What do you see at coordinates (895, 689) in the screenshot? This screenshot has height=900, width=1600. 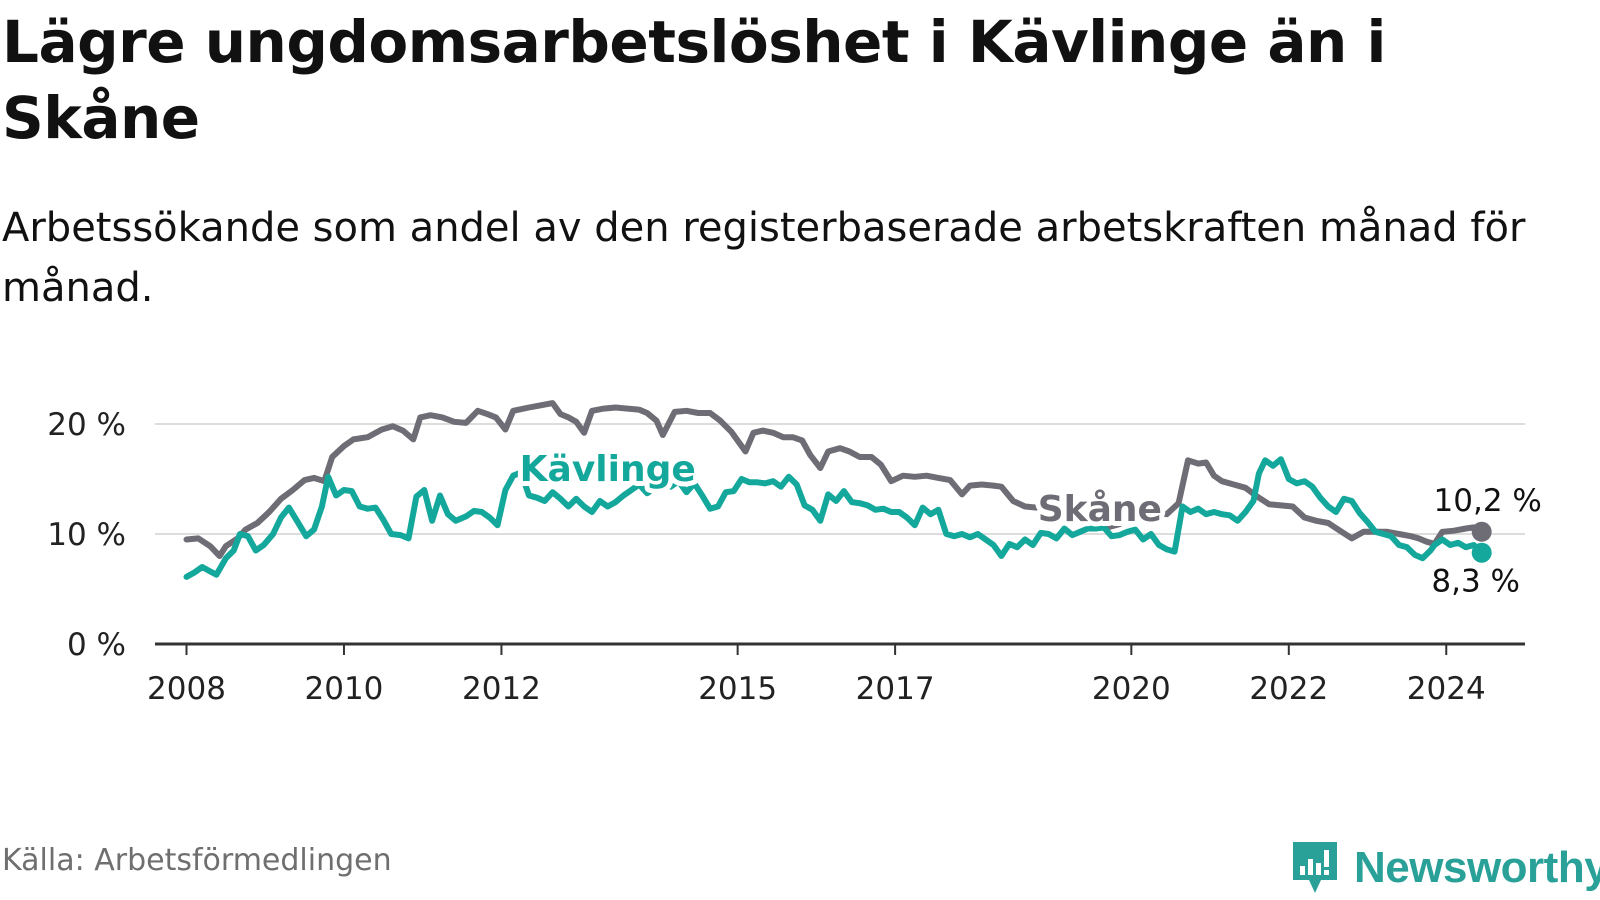 I see `x-tick-label: 2017` at bounding box center [895, 689].